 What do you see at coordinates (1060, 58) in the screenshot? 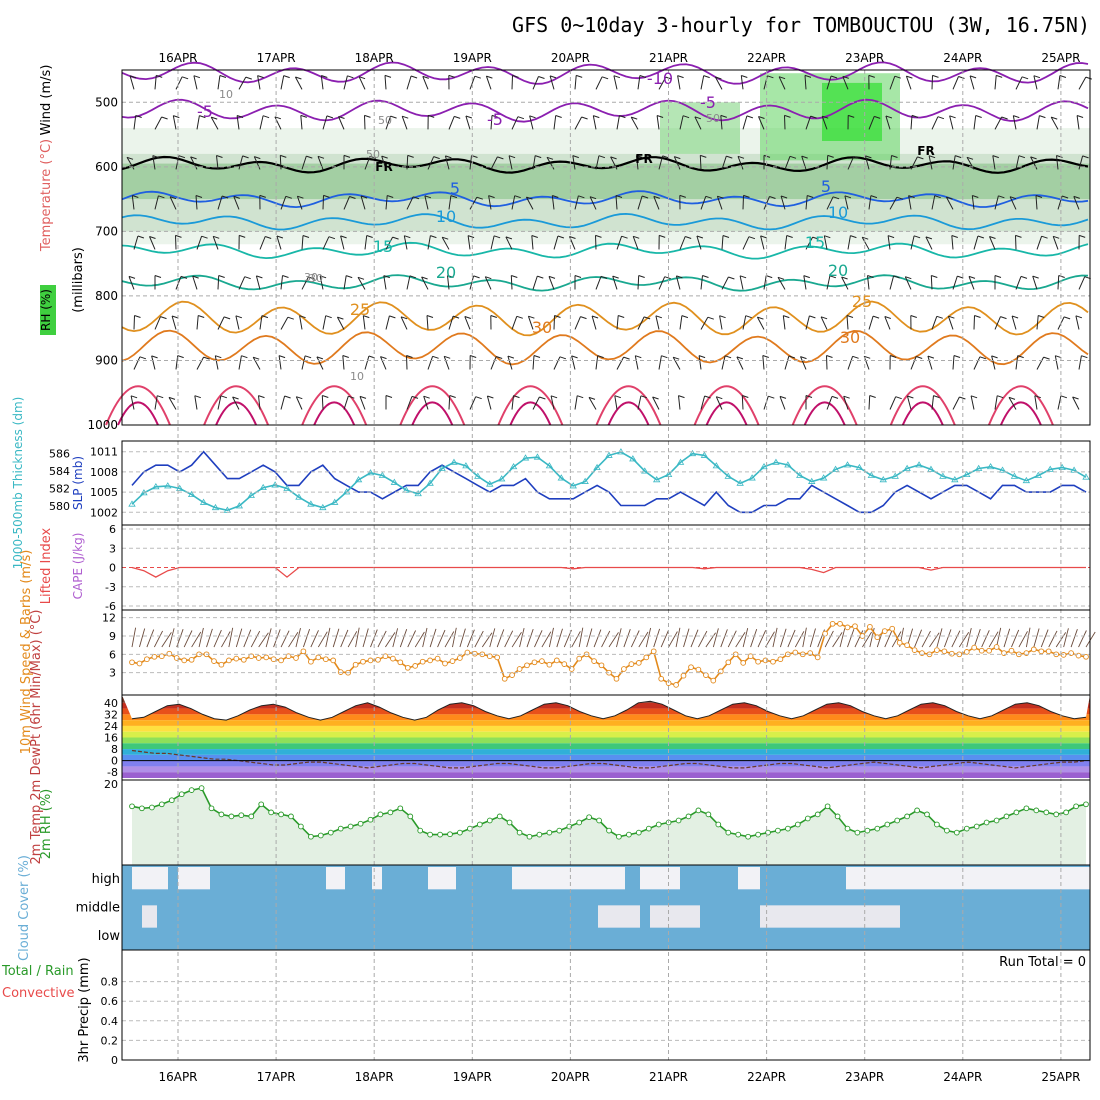
I see `day-label-top: 25APR` at bounding box center [1060, 58].